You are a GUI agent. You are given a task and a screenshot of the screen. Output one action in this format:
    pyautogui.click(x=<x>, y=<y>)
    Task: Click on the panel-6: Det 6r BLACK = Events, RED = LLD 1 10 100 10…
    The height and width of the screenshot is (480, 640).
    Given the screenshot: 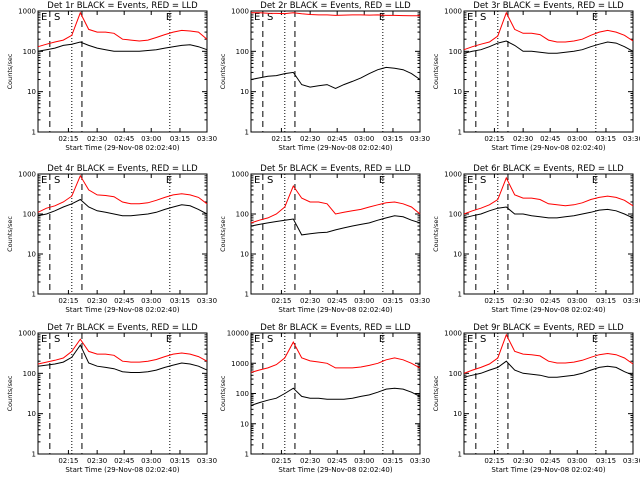 What is the action you would take?
    pyautogui.click(x=536, y=239)
    